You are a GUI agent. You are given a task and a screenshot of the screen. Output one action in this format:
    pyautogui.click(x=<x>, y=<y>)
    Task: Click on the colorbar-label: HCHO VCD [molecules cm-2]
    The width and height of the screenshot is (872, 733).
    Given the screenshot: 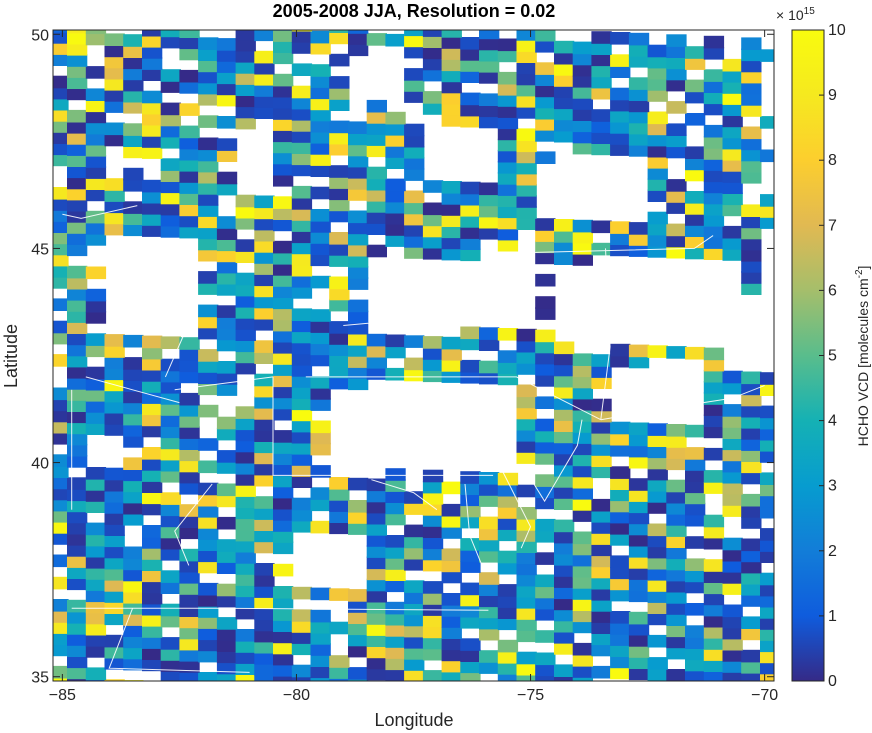 What is the action you would take?
    pyautogui.click(x=862, y=356)
    